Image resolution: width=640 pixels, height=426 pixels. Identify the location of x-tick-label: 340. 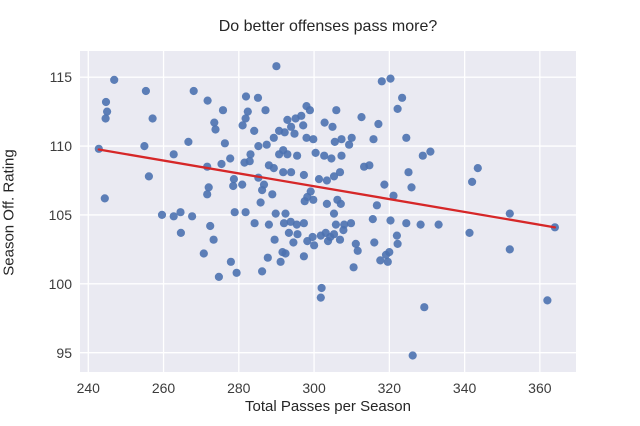
(464, 388).